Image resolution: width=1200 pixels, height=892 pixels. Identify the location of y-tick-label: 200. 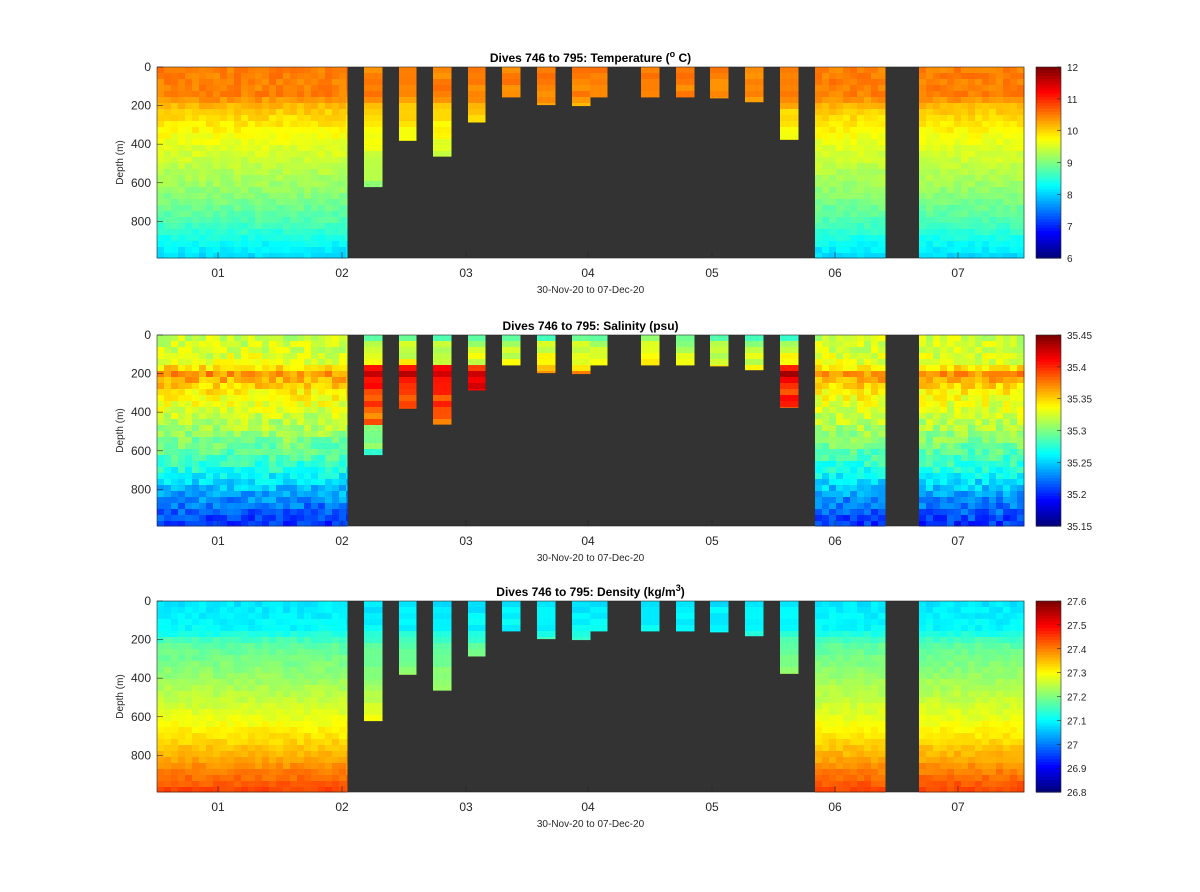
(141, 106).